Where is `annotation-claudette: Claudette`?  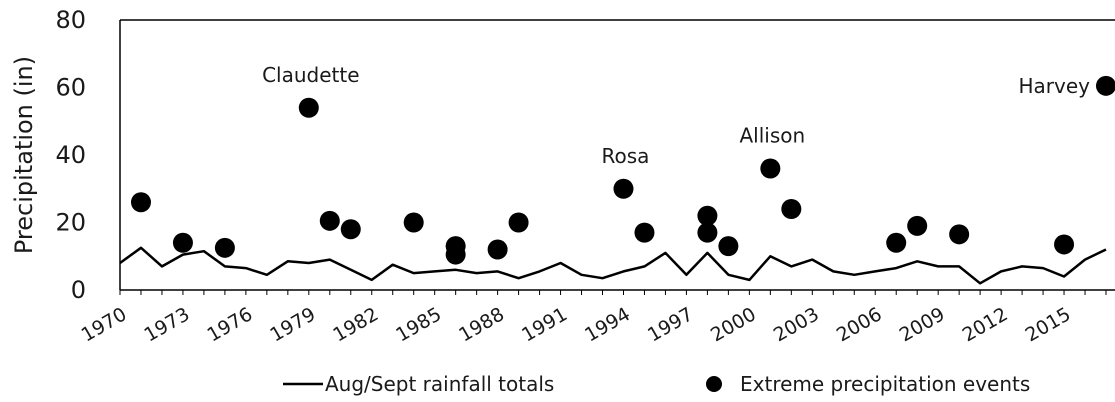 annotation-claudette: Claudette is located at coordinates (310, 75).